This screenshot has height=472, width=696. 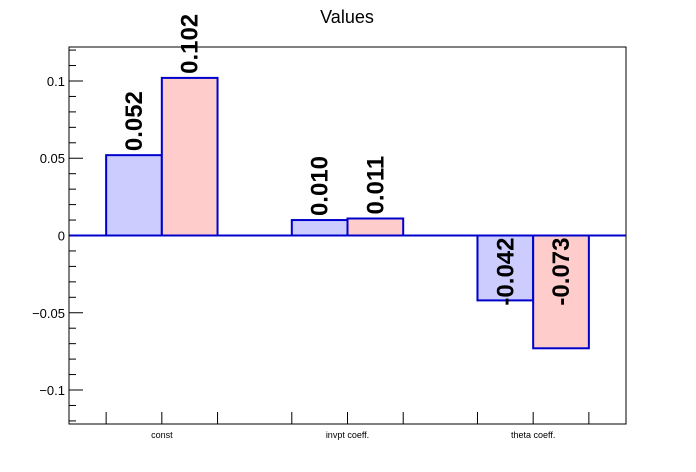 I want to click on data-label: 0.010, so click(x=320, y=186).